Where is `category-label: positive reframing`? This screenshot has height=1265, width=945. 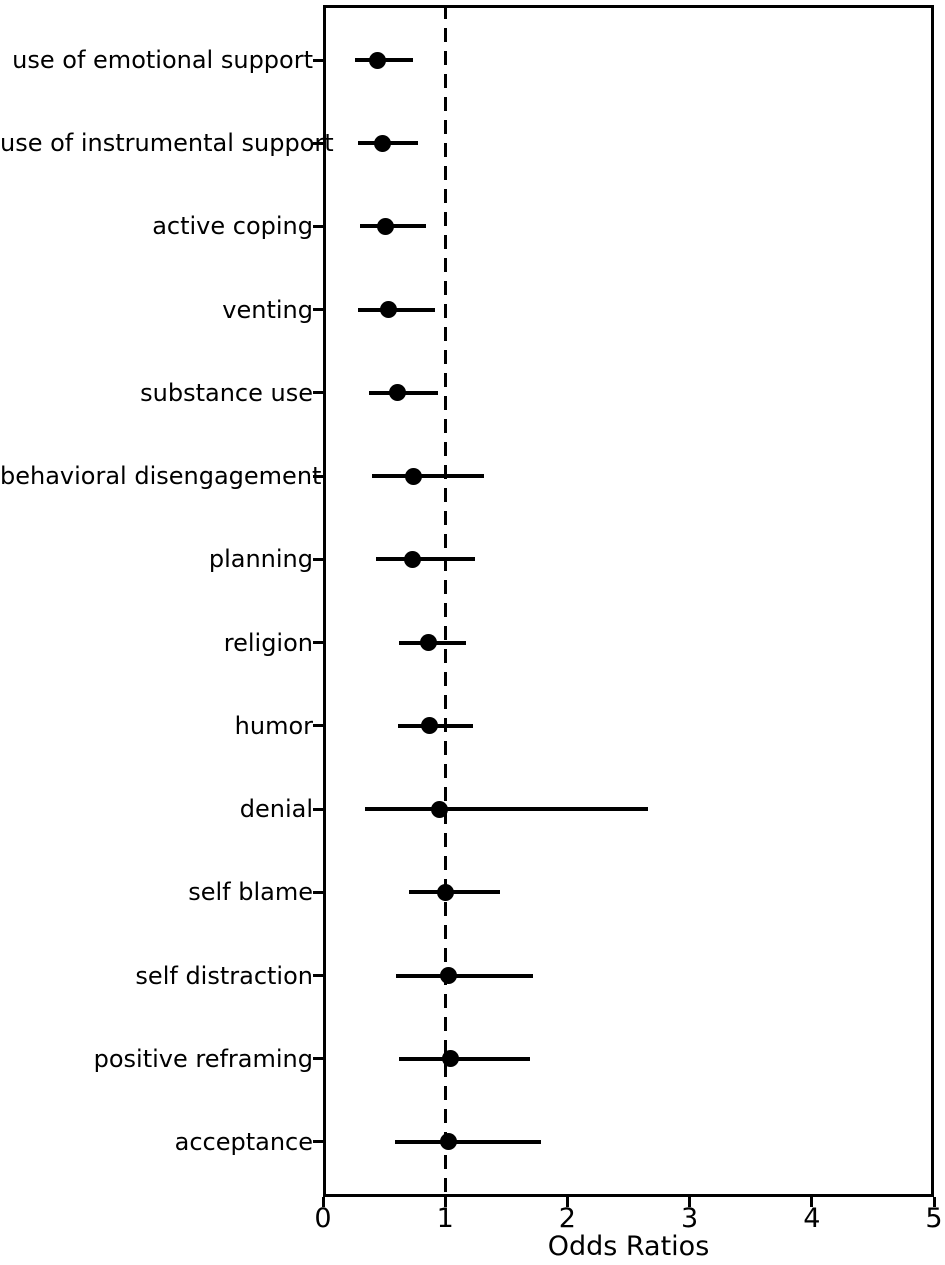
category-label: positive reframing is located at coordinates (203, 1058).